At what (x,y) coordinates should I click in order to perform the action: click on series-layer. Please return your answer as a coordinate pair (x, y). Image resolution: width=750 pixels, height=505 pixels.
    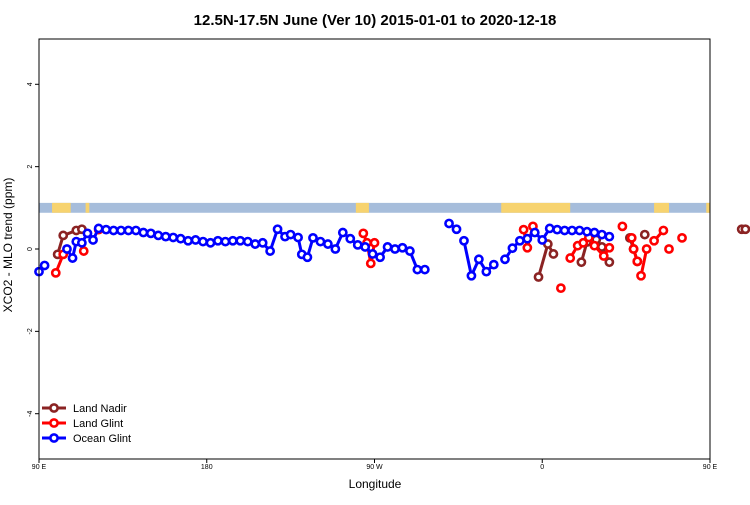
    Looking at the image, I should click on (392, 256).